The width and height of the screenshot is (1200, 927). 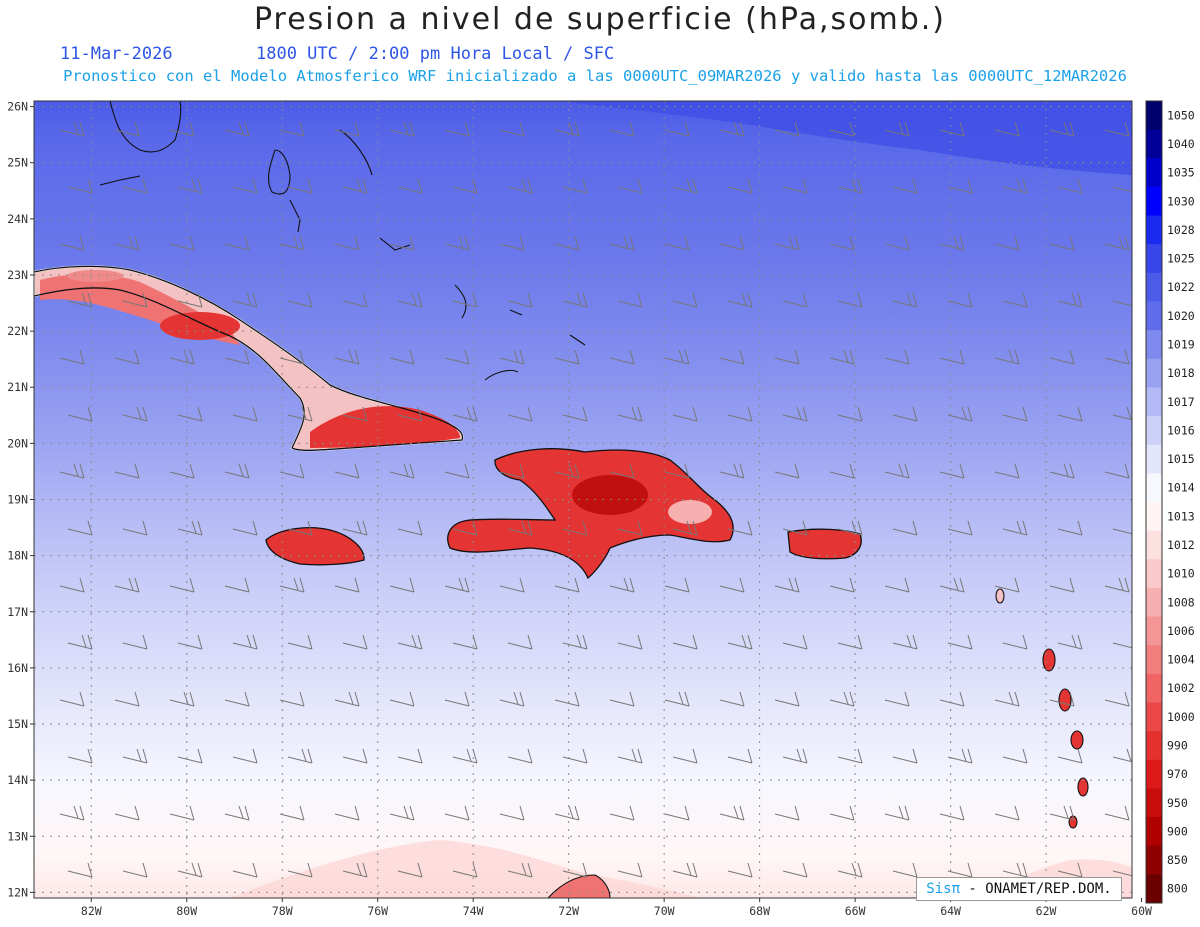 I want to click on lat-tick-label: 17N, so click(x=17, y=612).